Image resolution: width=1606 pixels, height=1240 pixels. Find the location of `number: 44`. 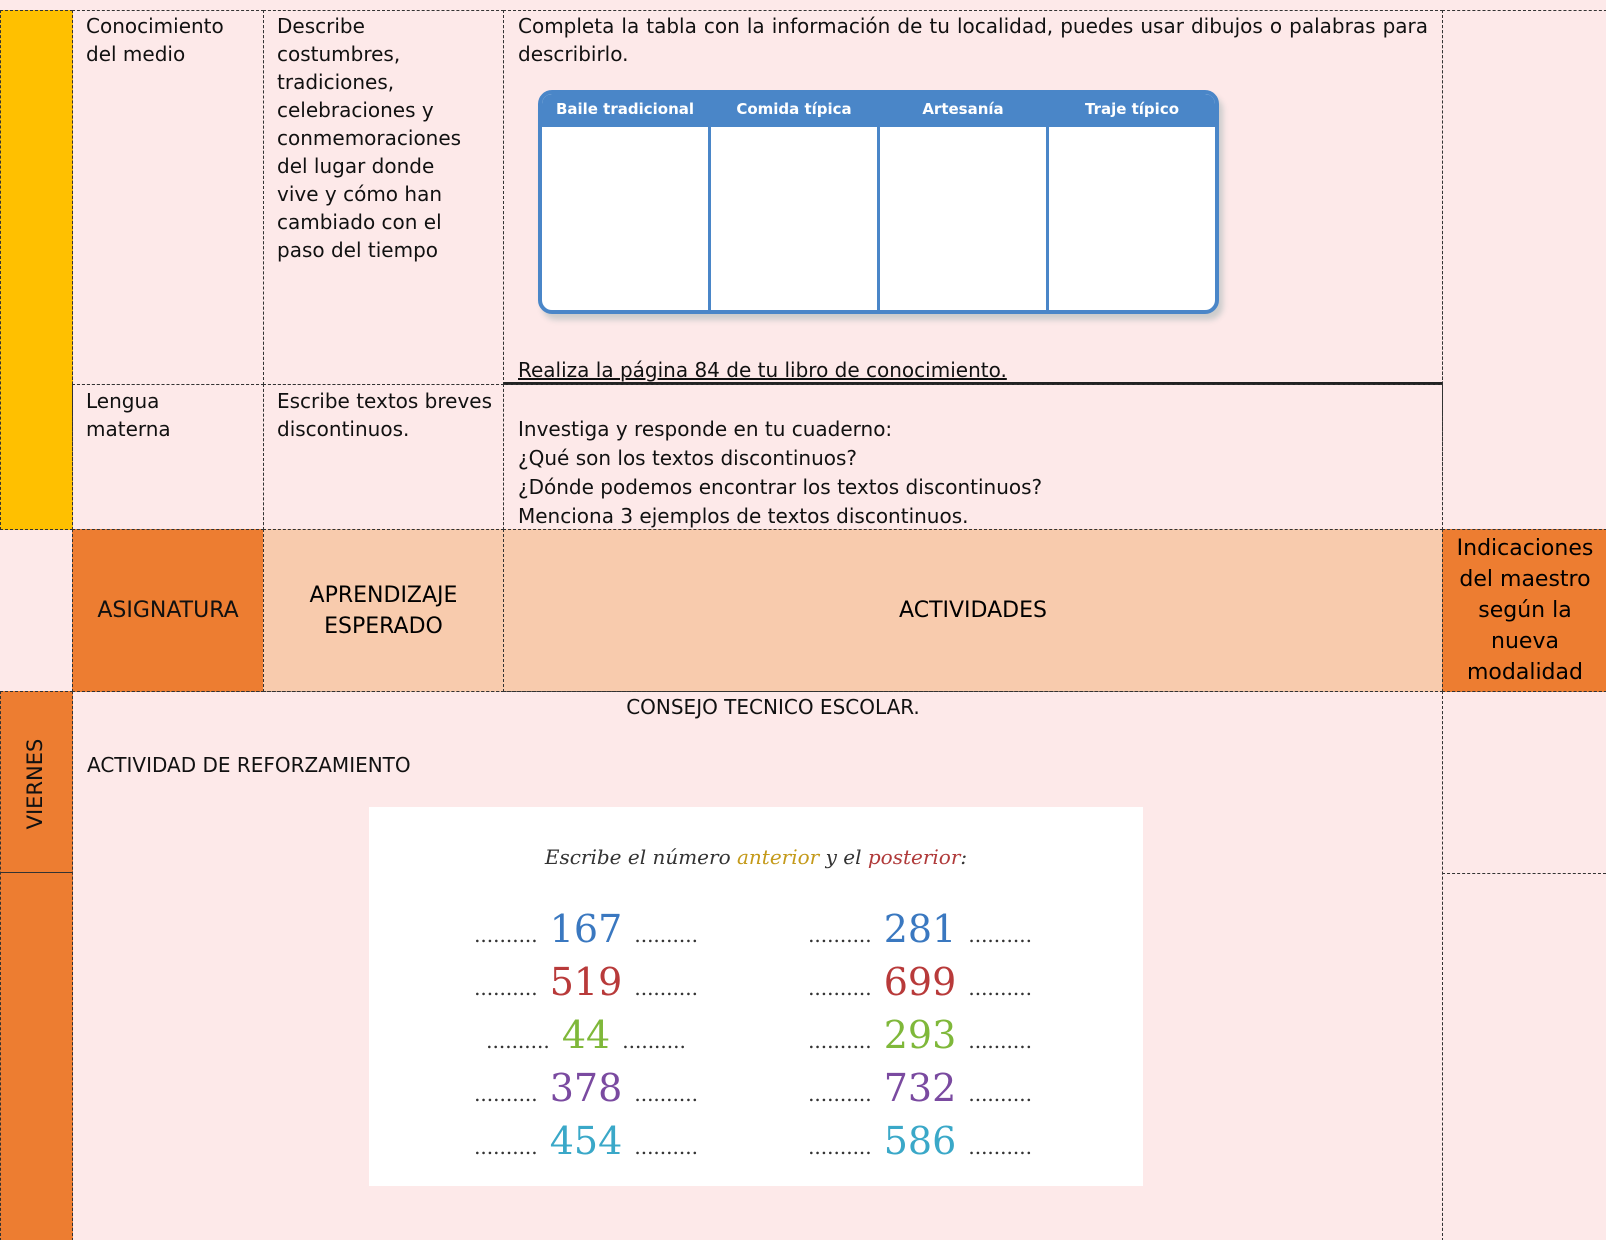

number: 44 is located at coordinates (586, 1035).